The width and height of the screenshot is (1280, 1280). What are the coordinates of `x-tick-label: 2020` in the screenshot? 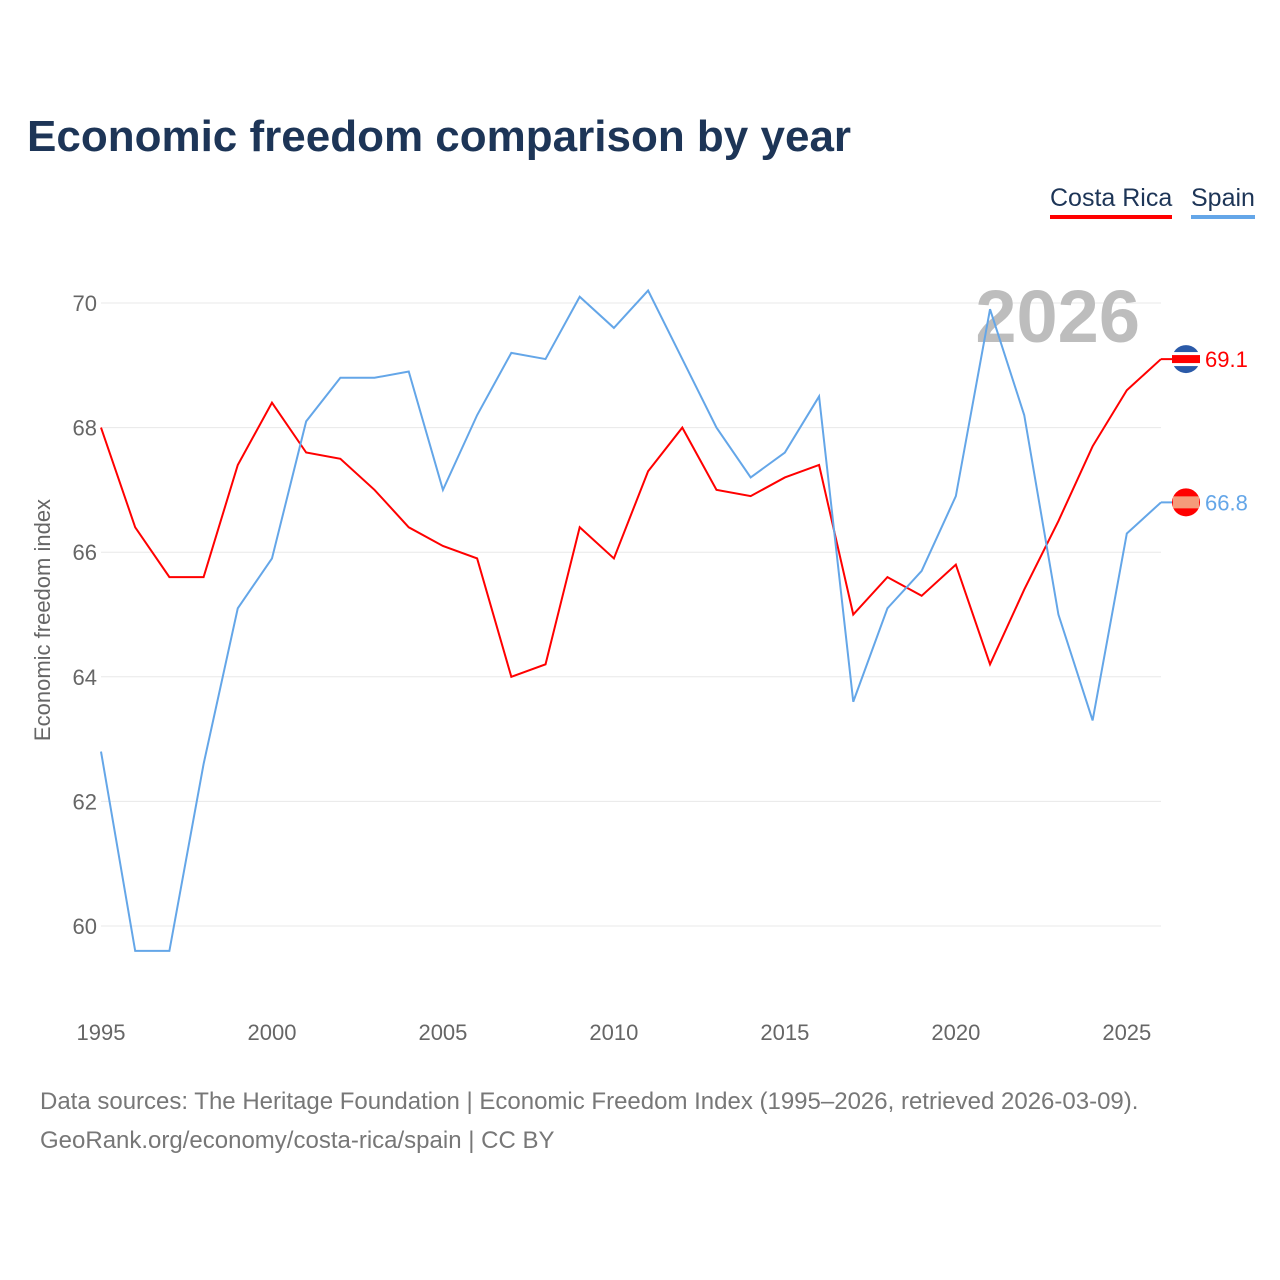 It's located at (955, 1032).